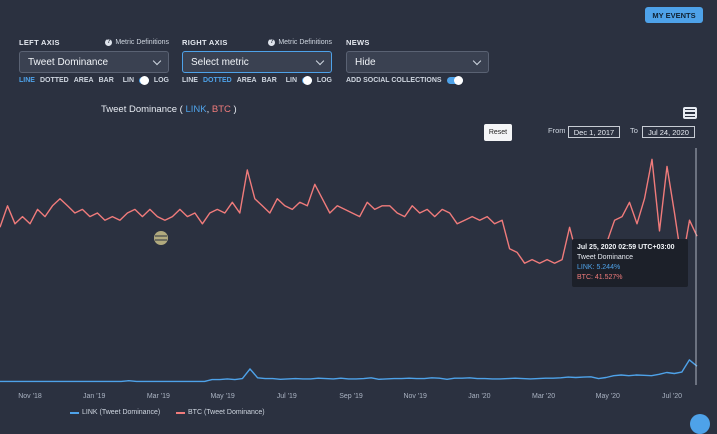 Image resolution: width=717 pixels, height=434 pixels. I want to click on right-metric-definitions-label: Metric Definitions, so click(305, 42).